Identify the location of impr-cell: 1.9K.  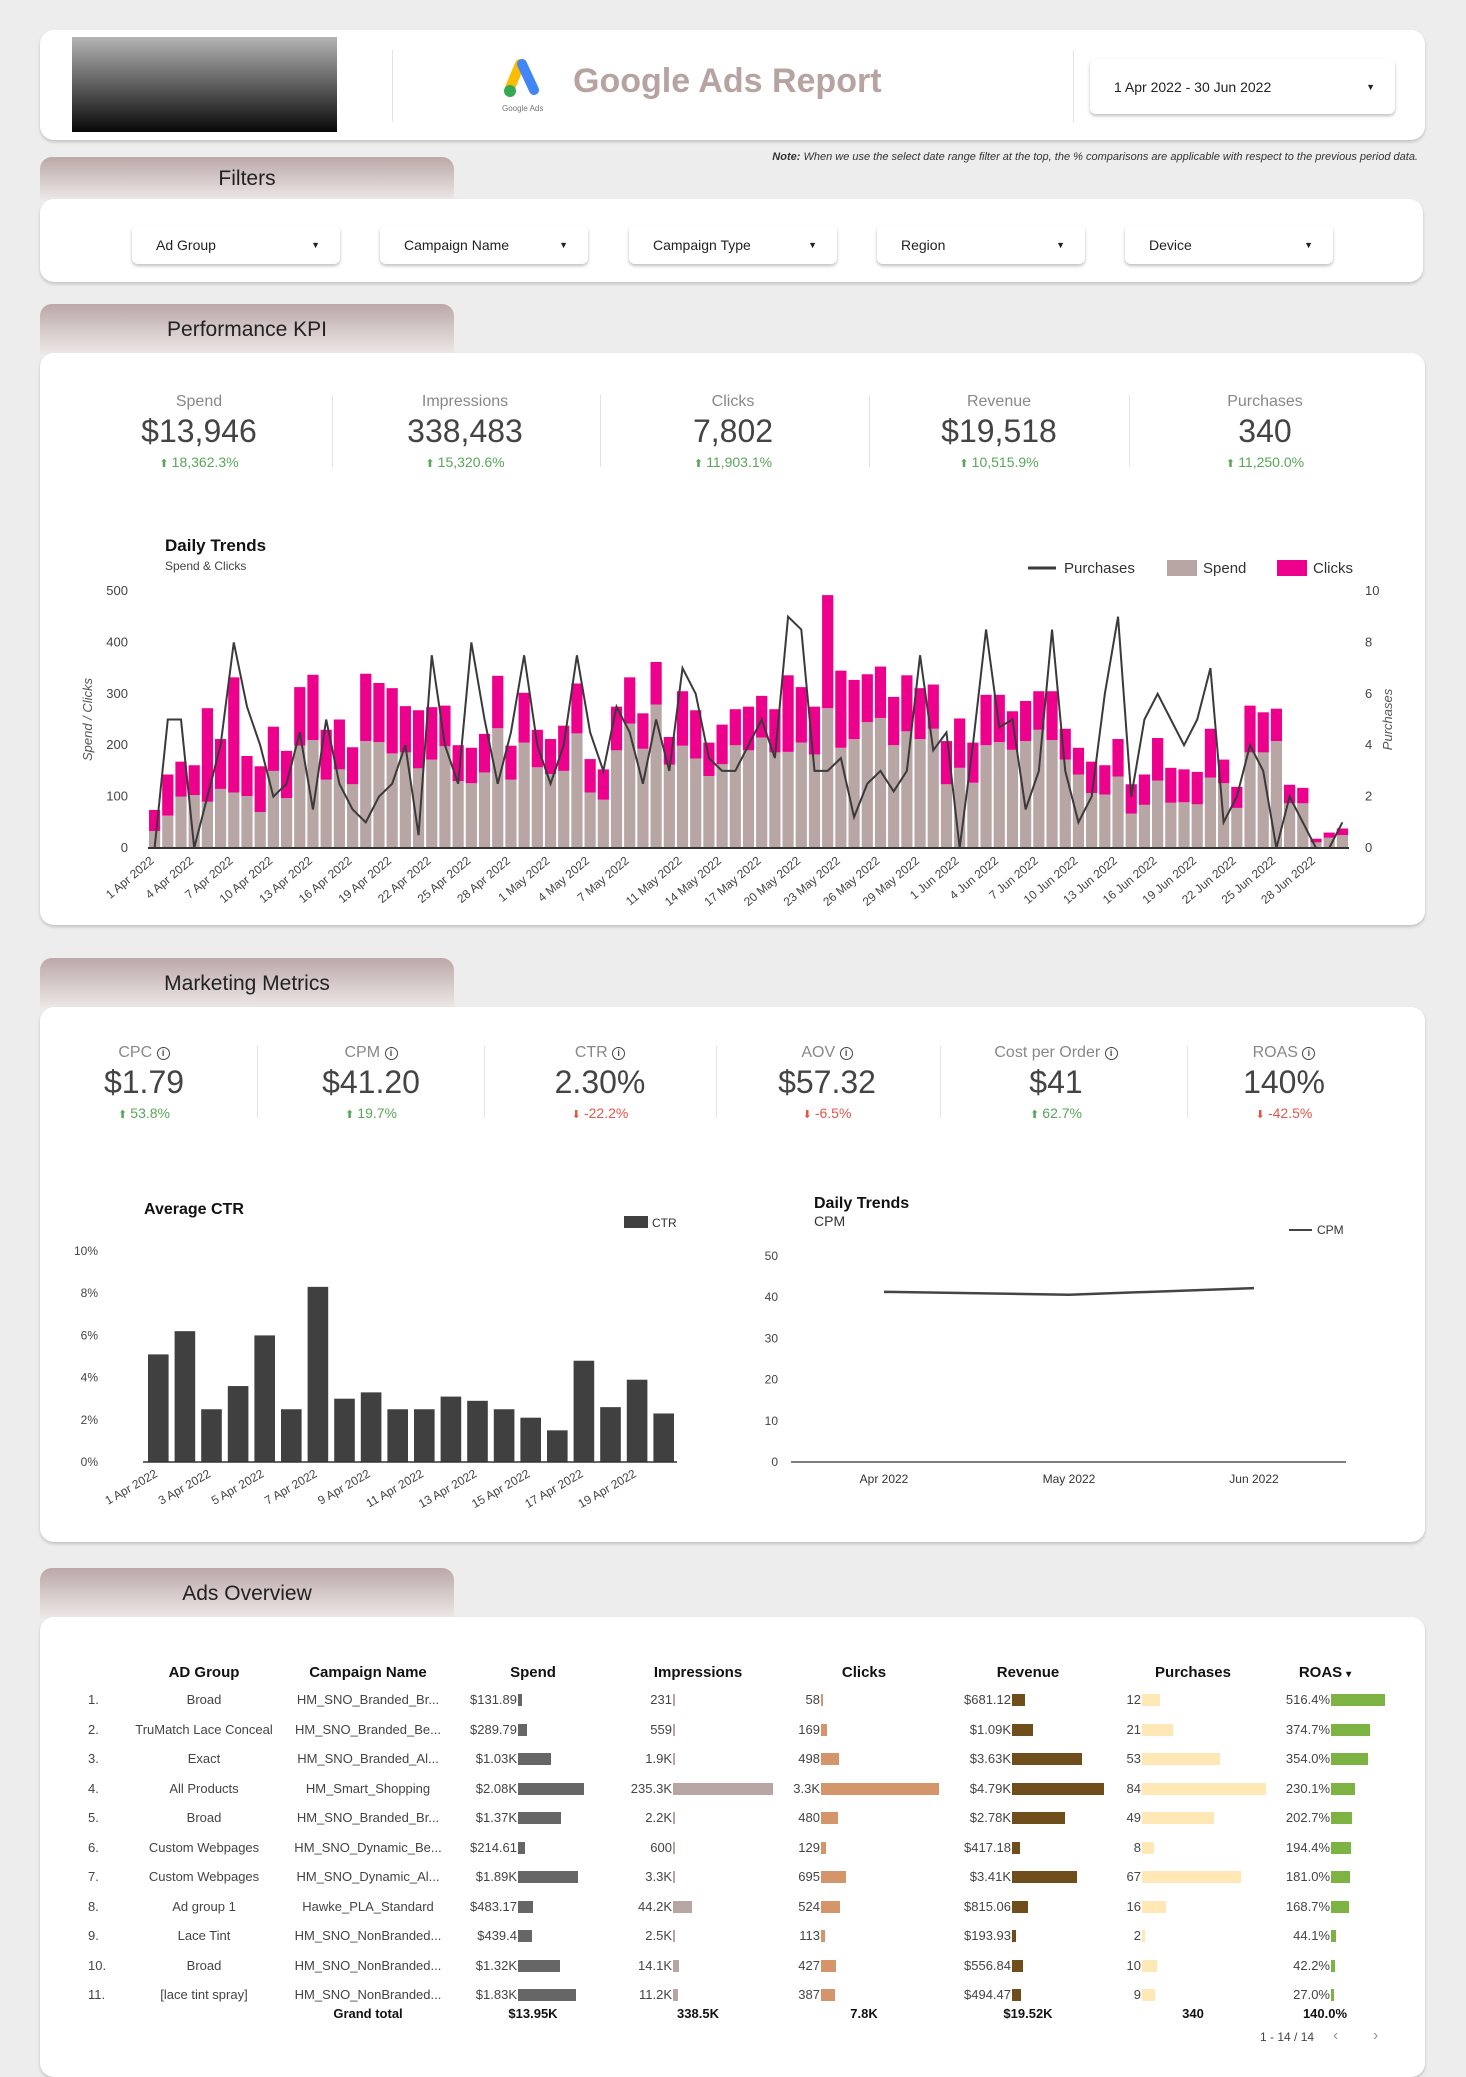
(658, 1758).